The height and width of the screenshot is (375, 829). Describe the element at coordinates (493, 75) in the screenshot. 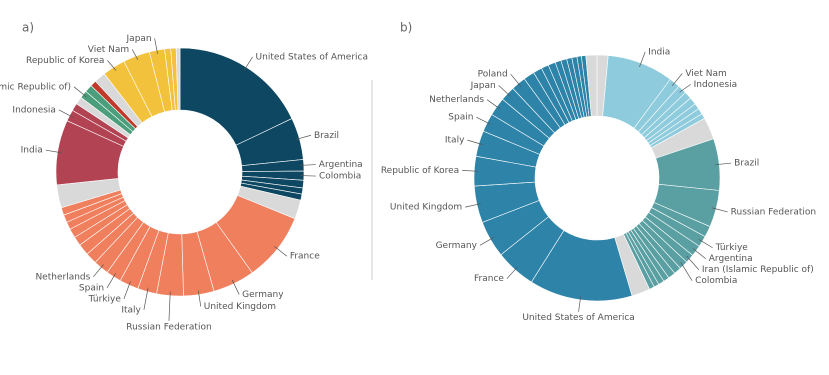

I see `slice-label: Poland` at that location.